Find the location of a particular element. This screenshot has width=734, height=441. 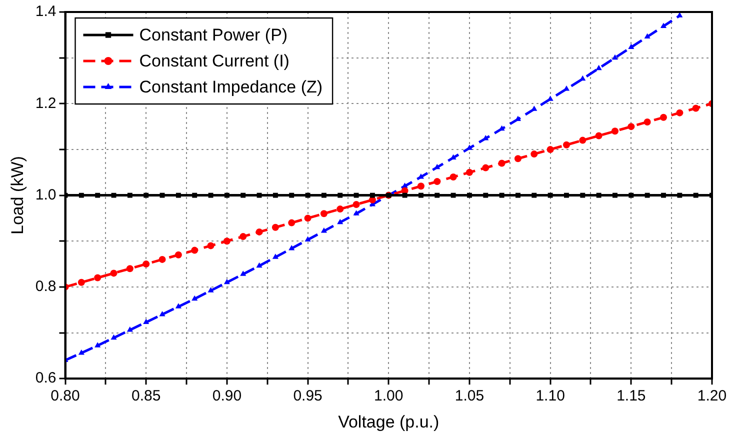

x-tick-label: 1.15 is located at coordinates (631, 396).